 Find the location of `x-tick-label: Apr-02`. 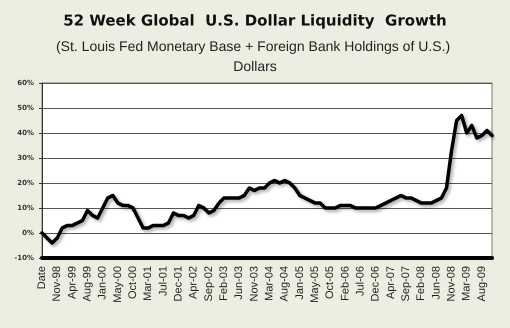

x-tick-label: Apr-02 is located at coordinates (194, 283).